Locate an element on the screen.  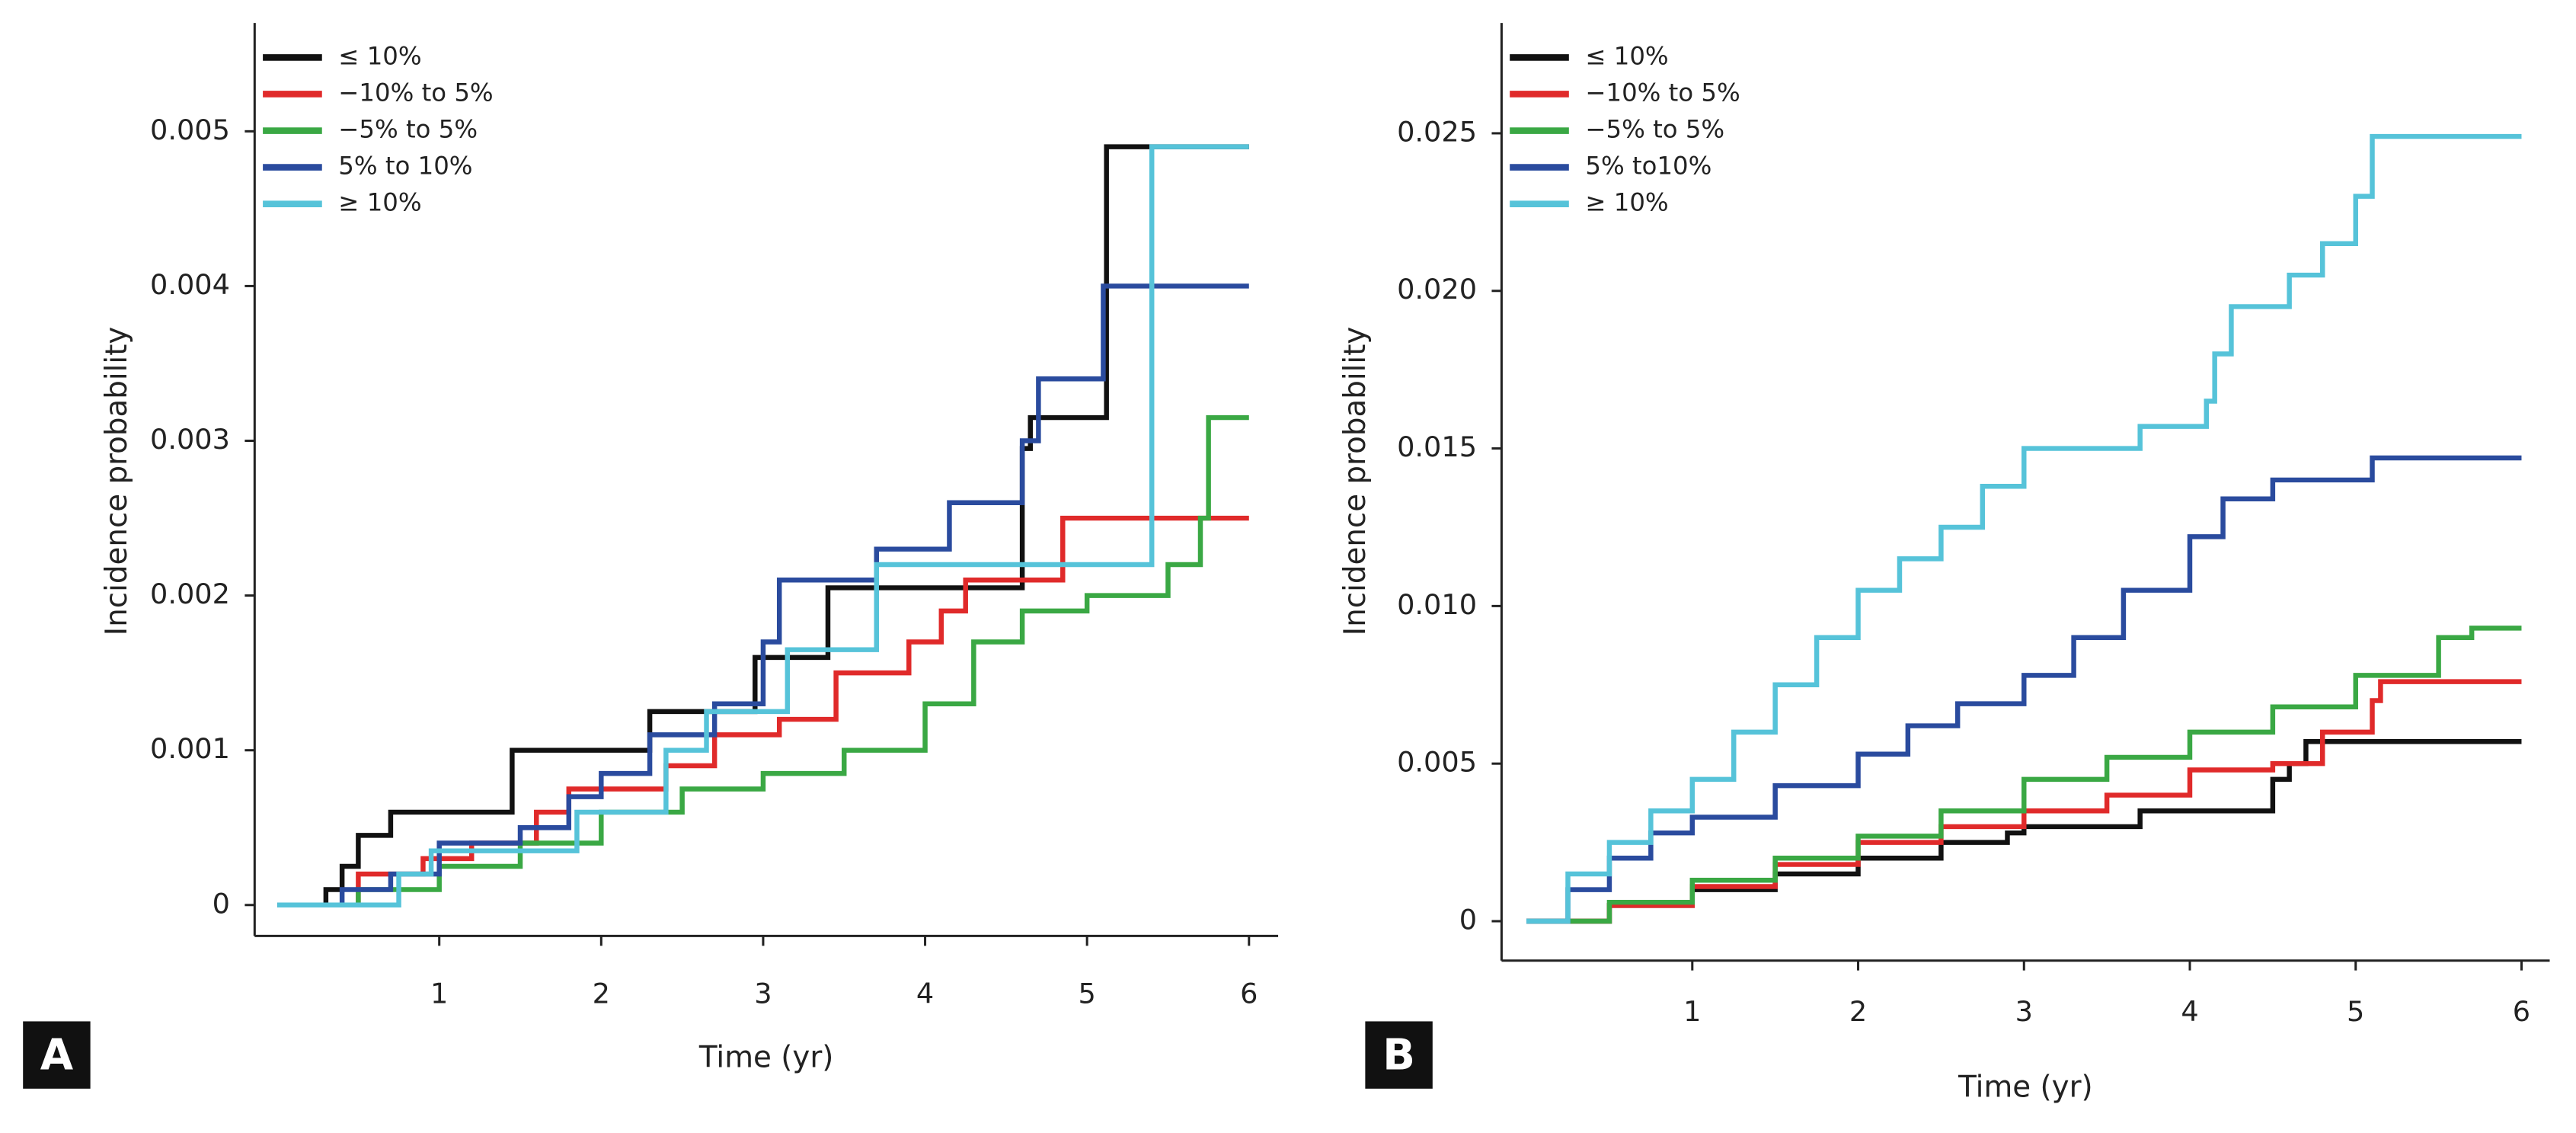
y-tick-label: 0.020 is located at coordinates (1437, 289).